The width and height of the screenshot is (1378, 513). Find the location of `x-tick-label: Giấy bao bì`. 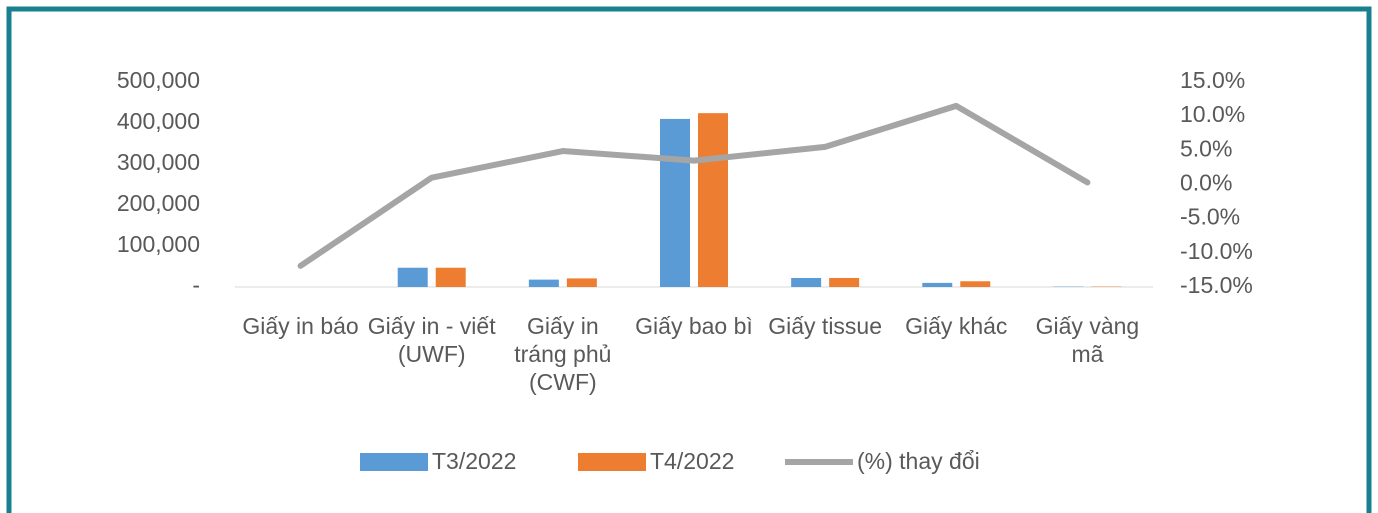

x-tick-label: Giấy bao bì is located at coordinates (694, 326).